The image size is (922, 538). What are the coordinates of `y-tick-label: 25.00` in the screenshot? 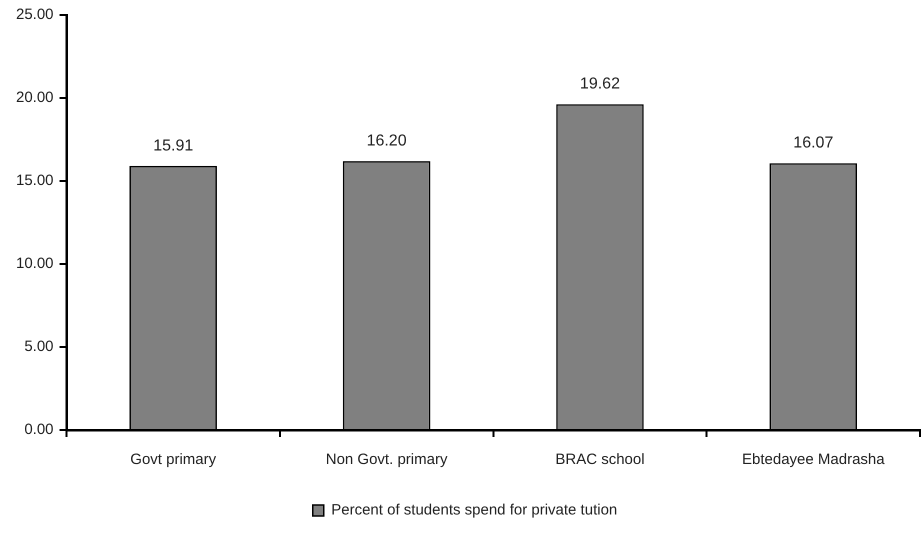 It's located at (35, 15).